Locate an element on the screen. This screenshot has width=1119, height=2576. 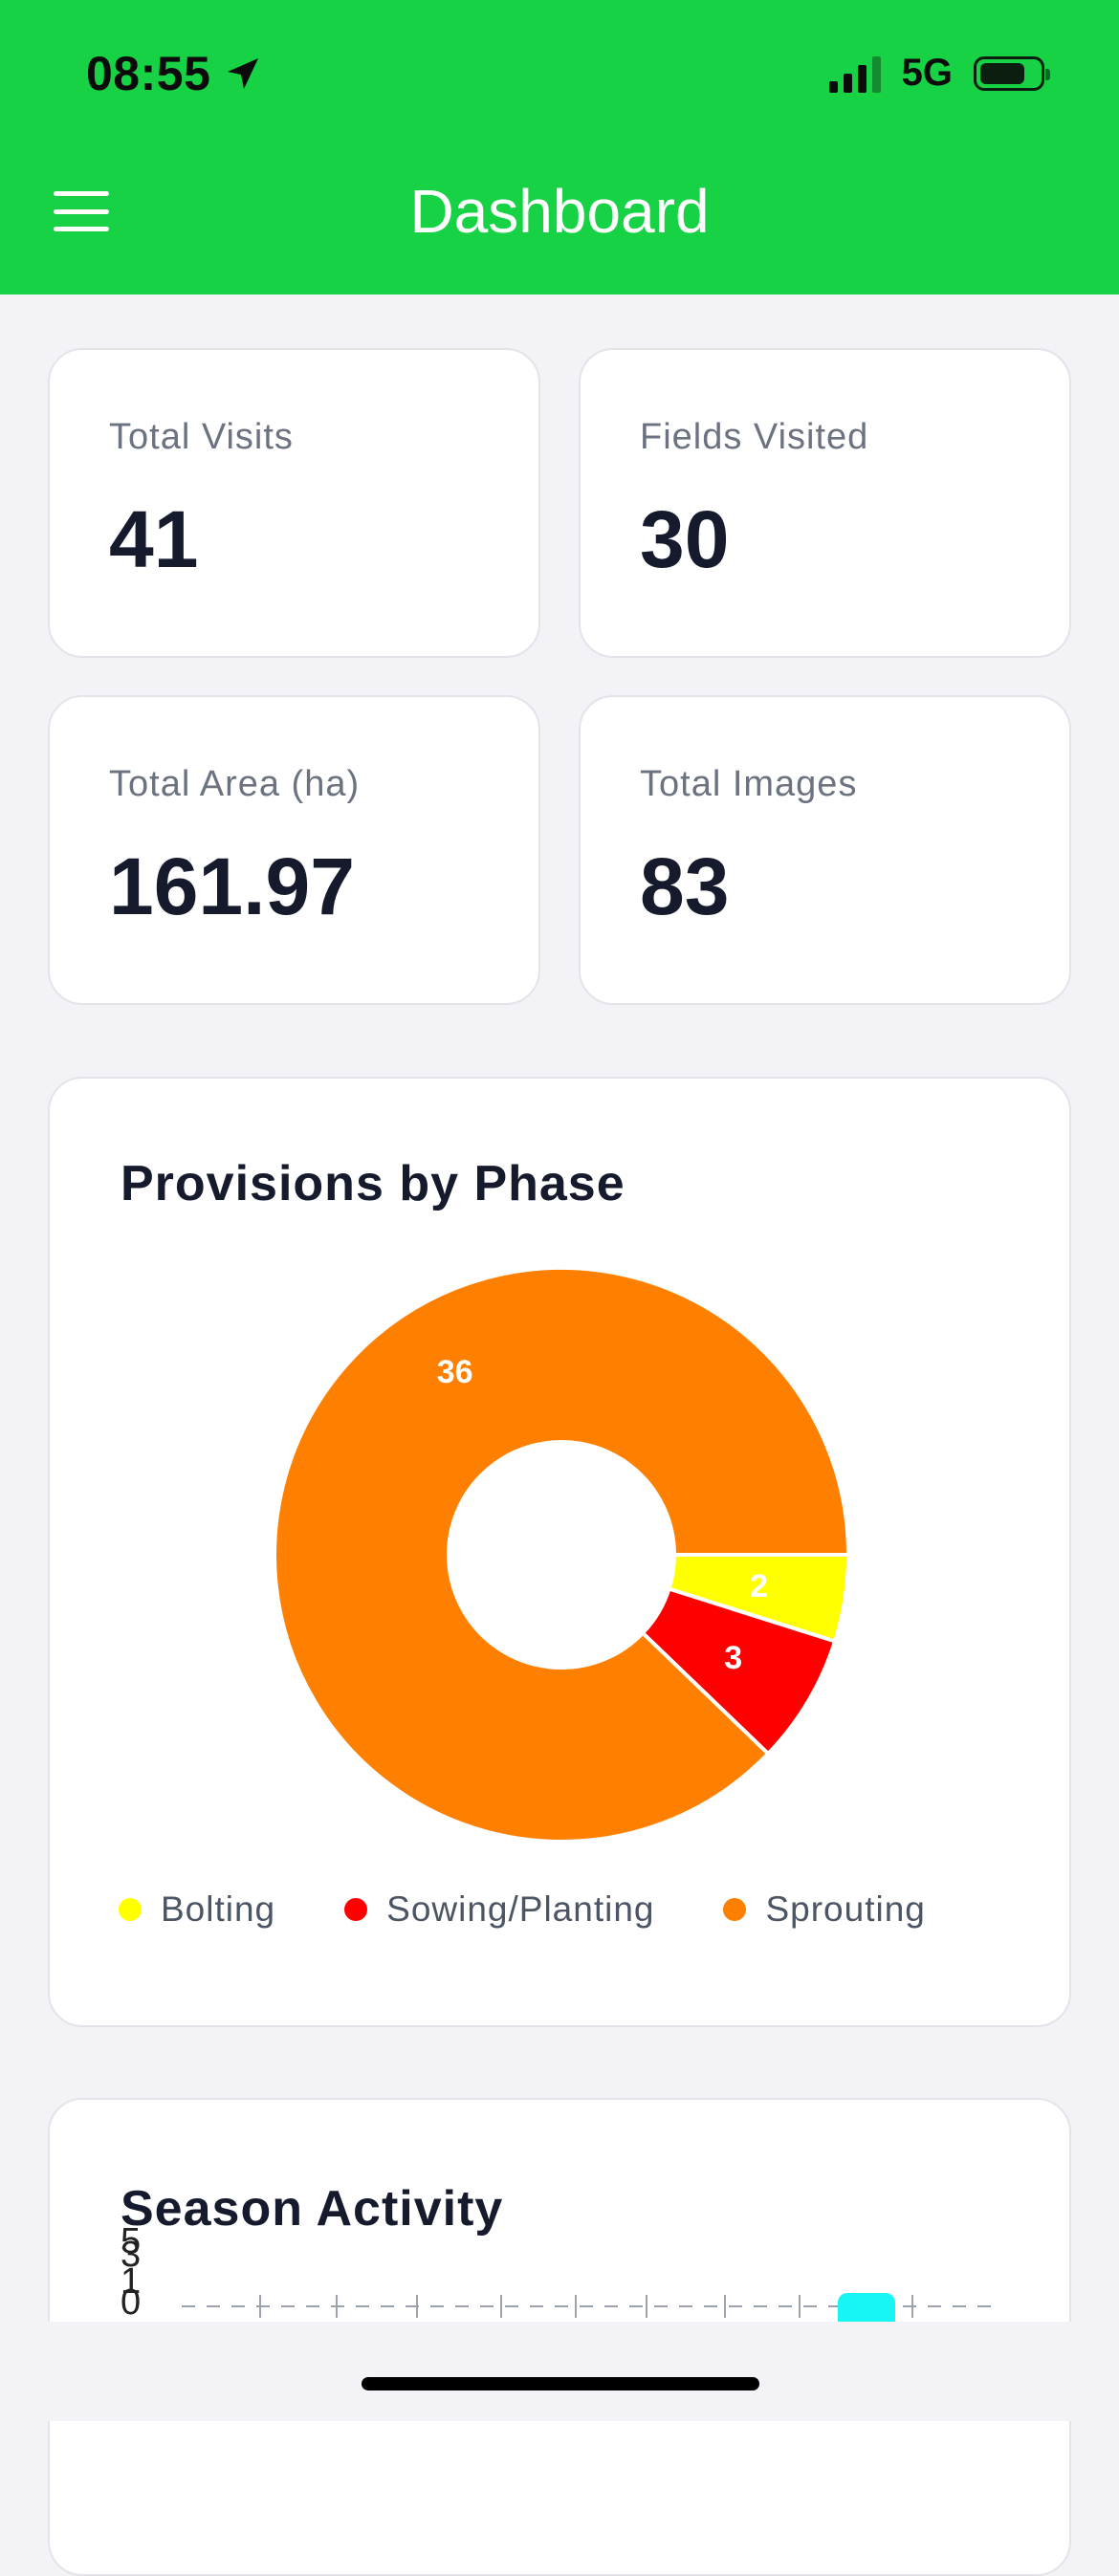
y-tick-label: 1 is located at coordinates (131, 2281).